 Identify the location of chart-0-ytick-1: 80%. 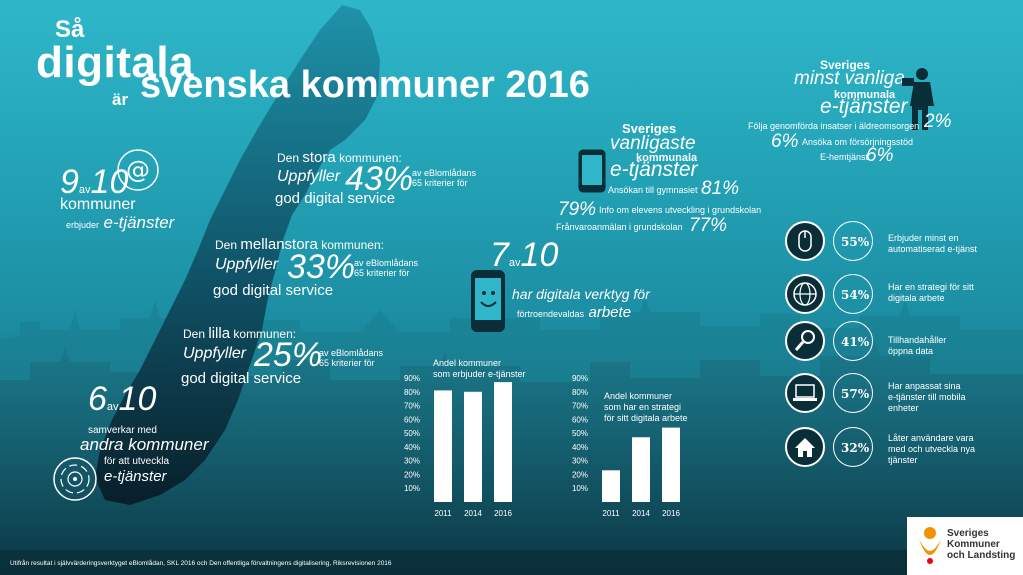
(412, 392).